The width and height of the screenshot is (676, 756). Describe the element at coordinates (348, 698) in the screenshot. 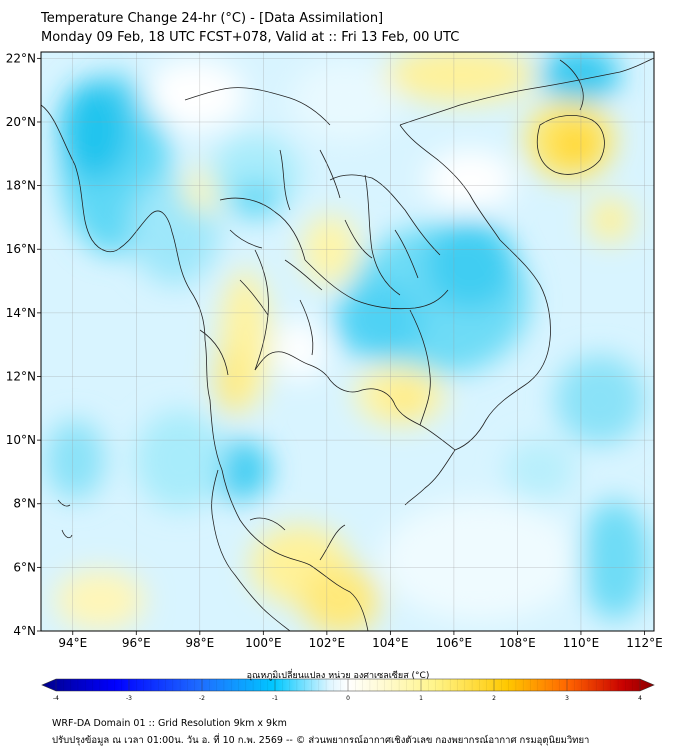

I see `colorbar-tick-label: 0` at that location.